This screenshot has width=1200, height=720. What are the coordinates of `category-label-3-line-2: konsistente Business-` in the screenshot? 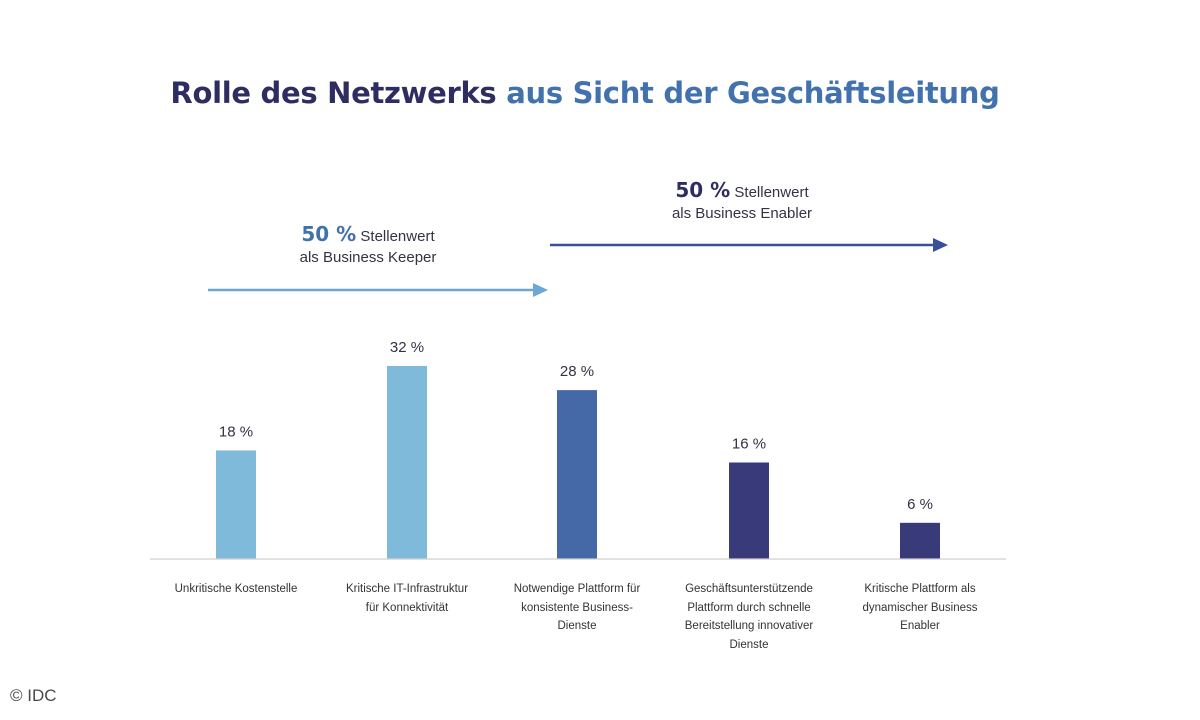 It's located at (577, 607).